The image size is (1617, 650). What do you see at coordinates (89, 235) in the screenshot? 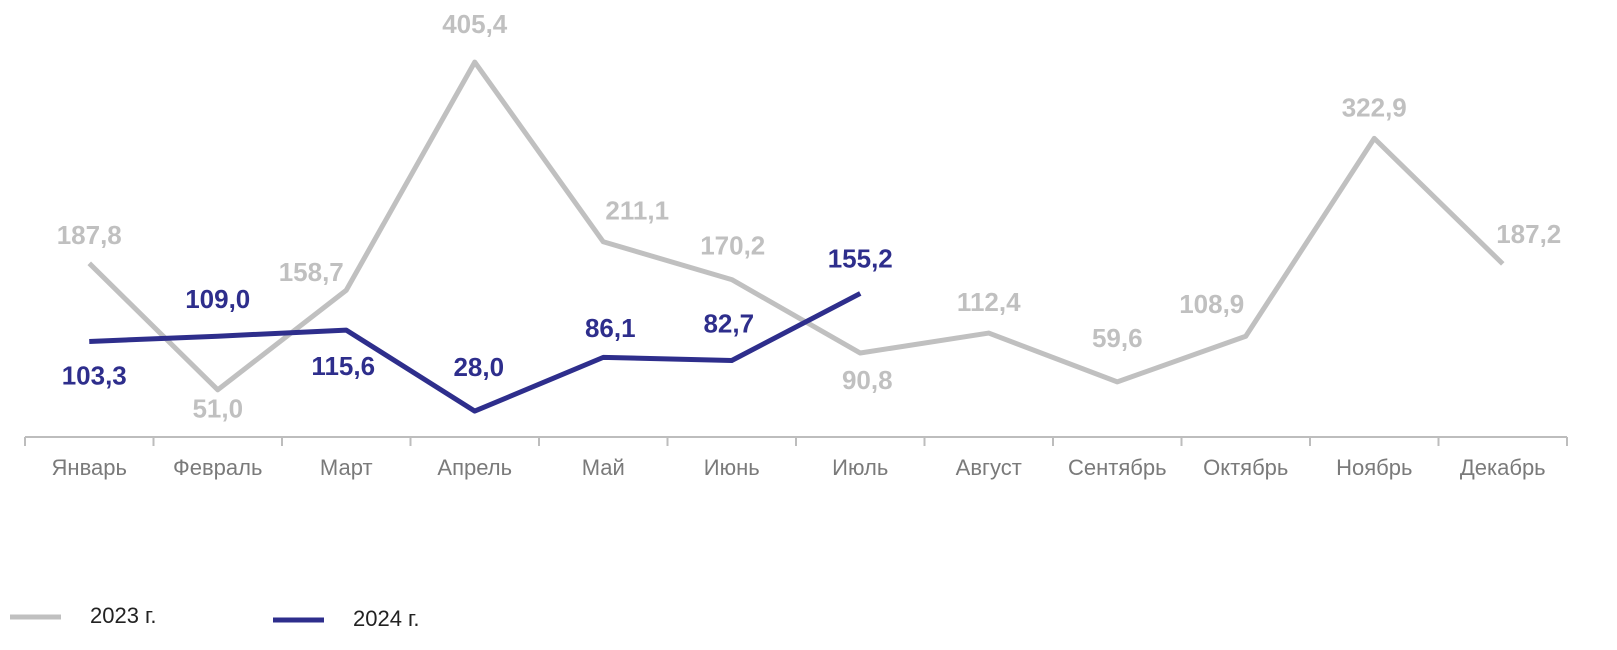
I see `data-label: 187,8` at bounding box center [89, 235].